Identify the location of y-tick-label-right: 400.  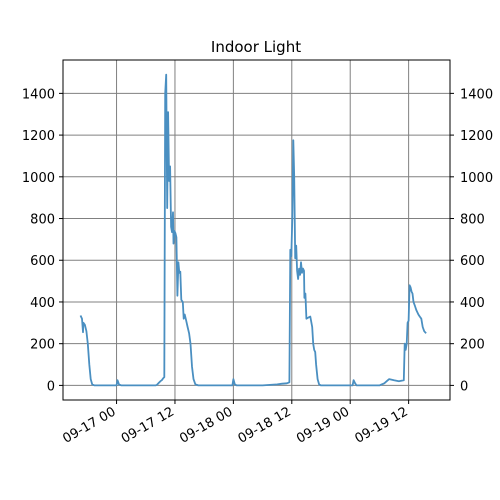
(472, 303).